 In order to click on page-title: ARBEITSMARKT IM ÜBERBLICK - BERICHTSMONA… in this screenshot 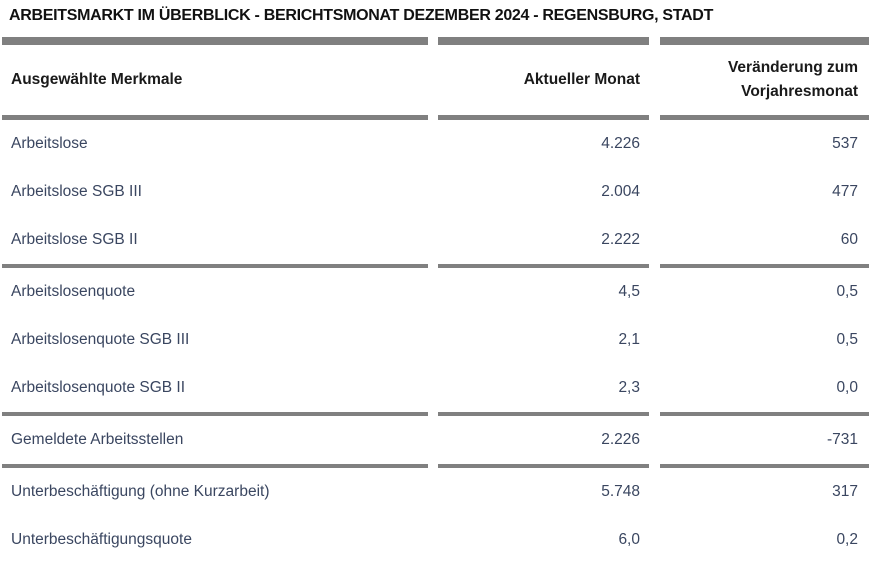, I will do `click(361, 15)`.